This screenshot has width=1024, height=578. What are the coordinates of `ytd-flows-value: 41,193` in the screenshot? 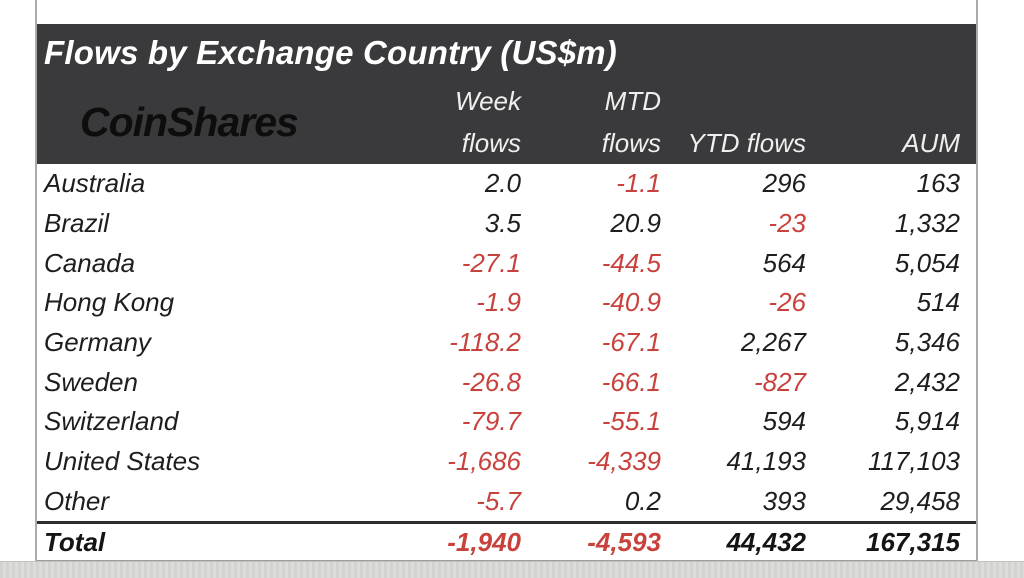 It's located at (766, 461).